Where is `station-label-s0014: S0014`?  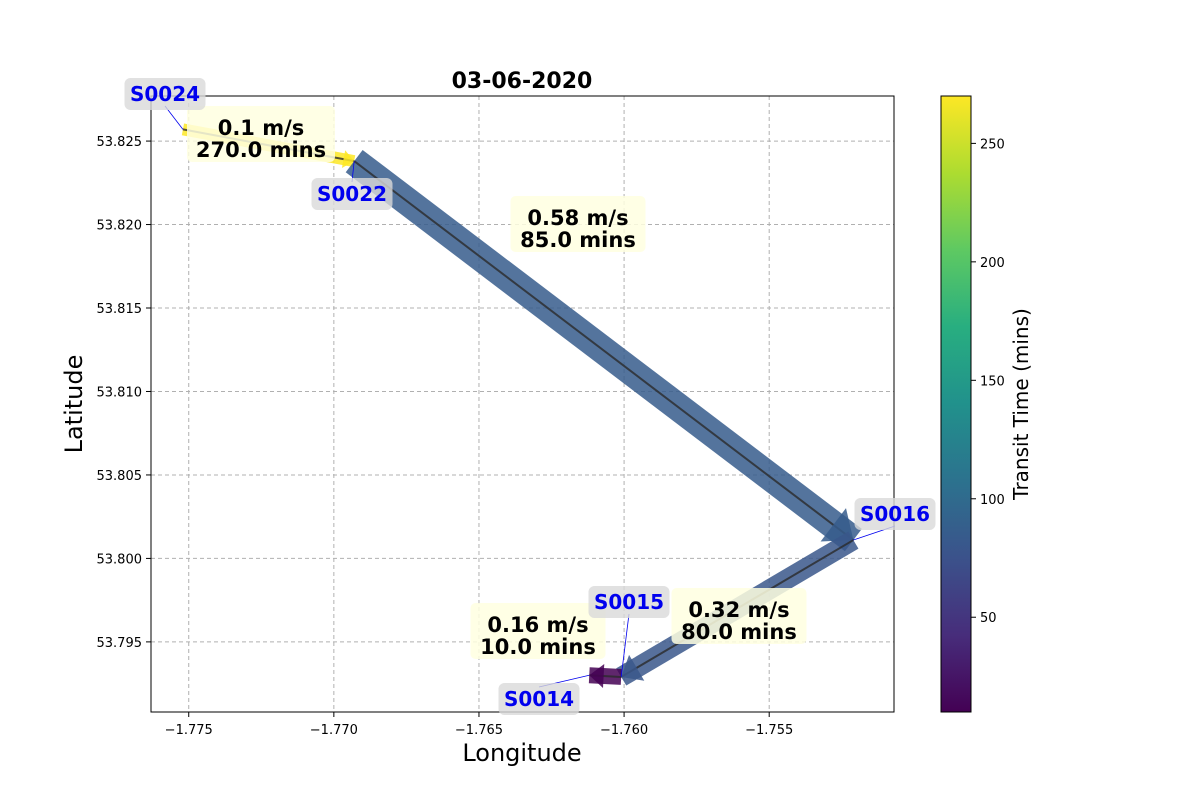 station-label-s0014: S0014 is located at coordinates (544, 694).